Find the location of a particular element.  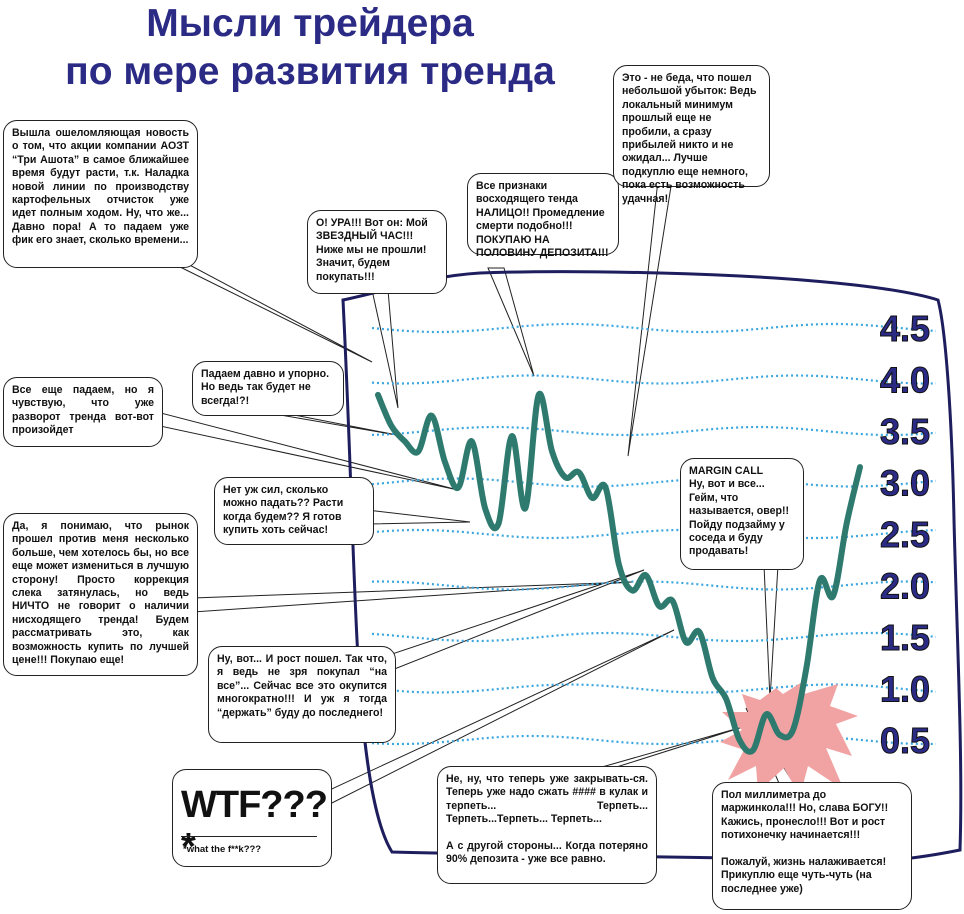

wtf-heading: WTF???* is located at coordinates (254, 826).